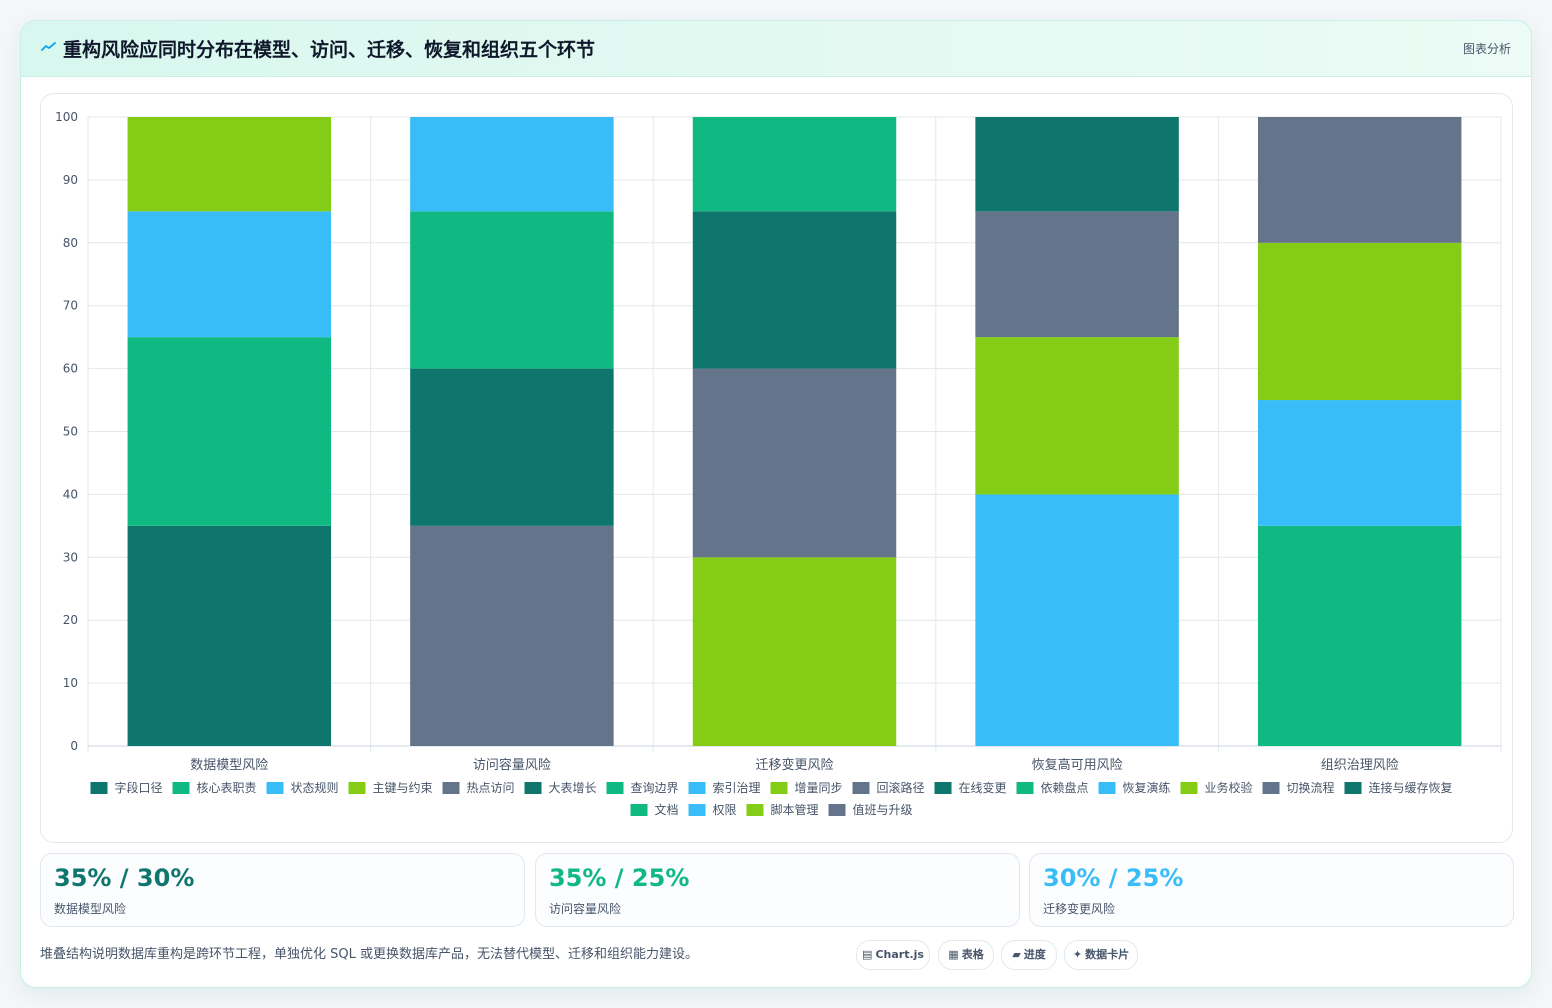  I want to click on legend-label: 增量同步, so click(818, 788).